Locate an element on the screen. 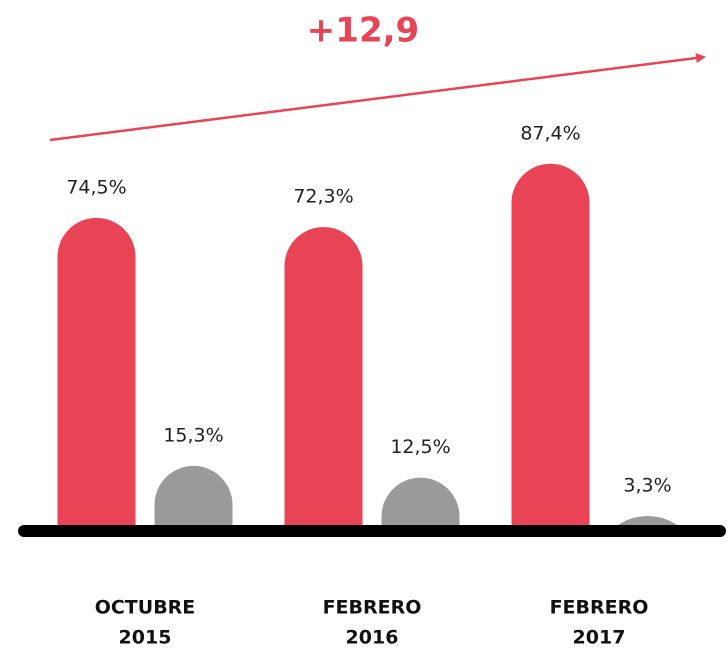 The width and height of the screenshot is (728, 648). value-label: 87,4% is located at coordinates (550, 133).